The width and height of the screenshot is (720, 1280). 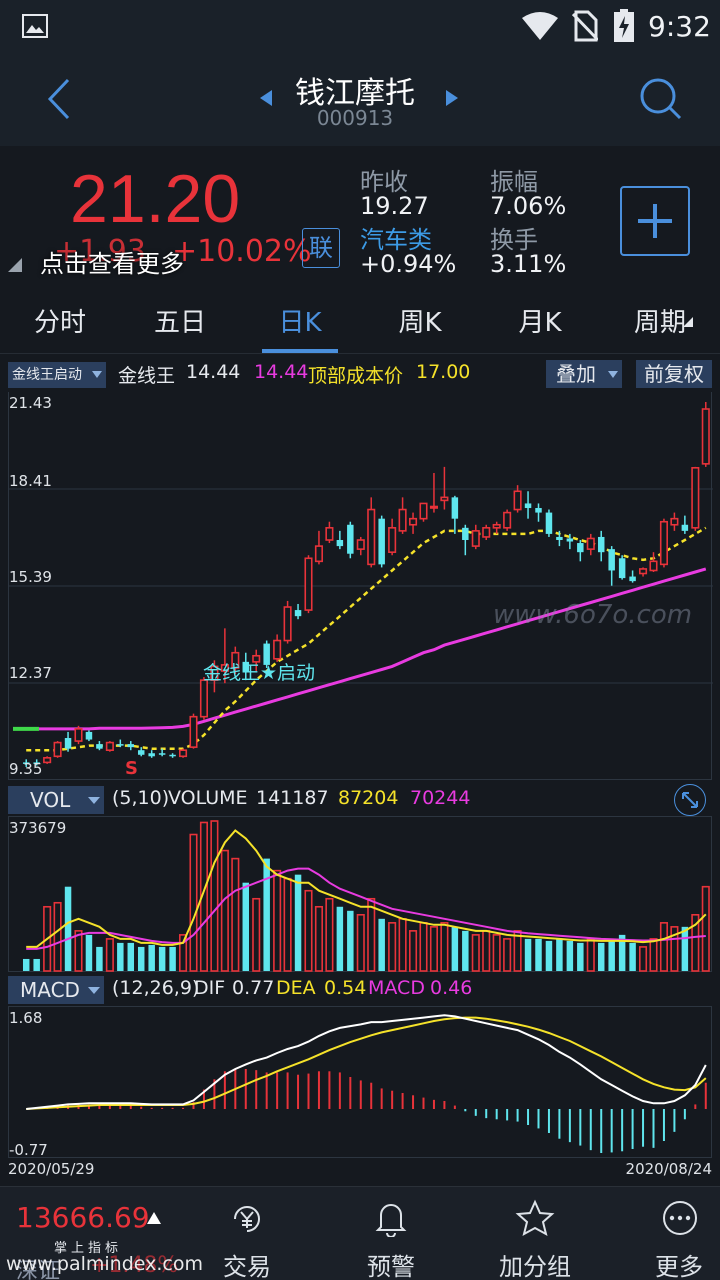 What do you see at coordinates (253, 988) in the screenshot?
I see `dif-value: 0.77` at bounding box center [253, 988].